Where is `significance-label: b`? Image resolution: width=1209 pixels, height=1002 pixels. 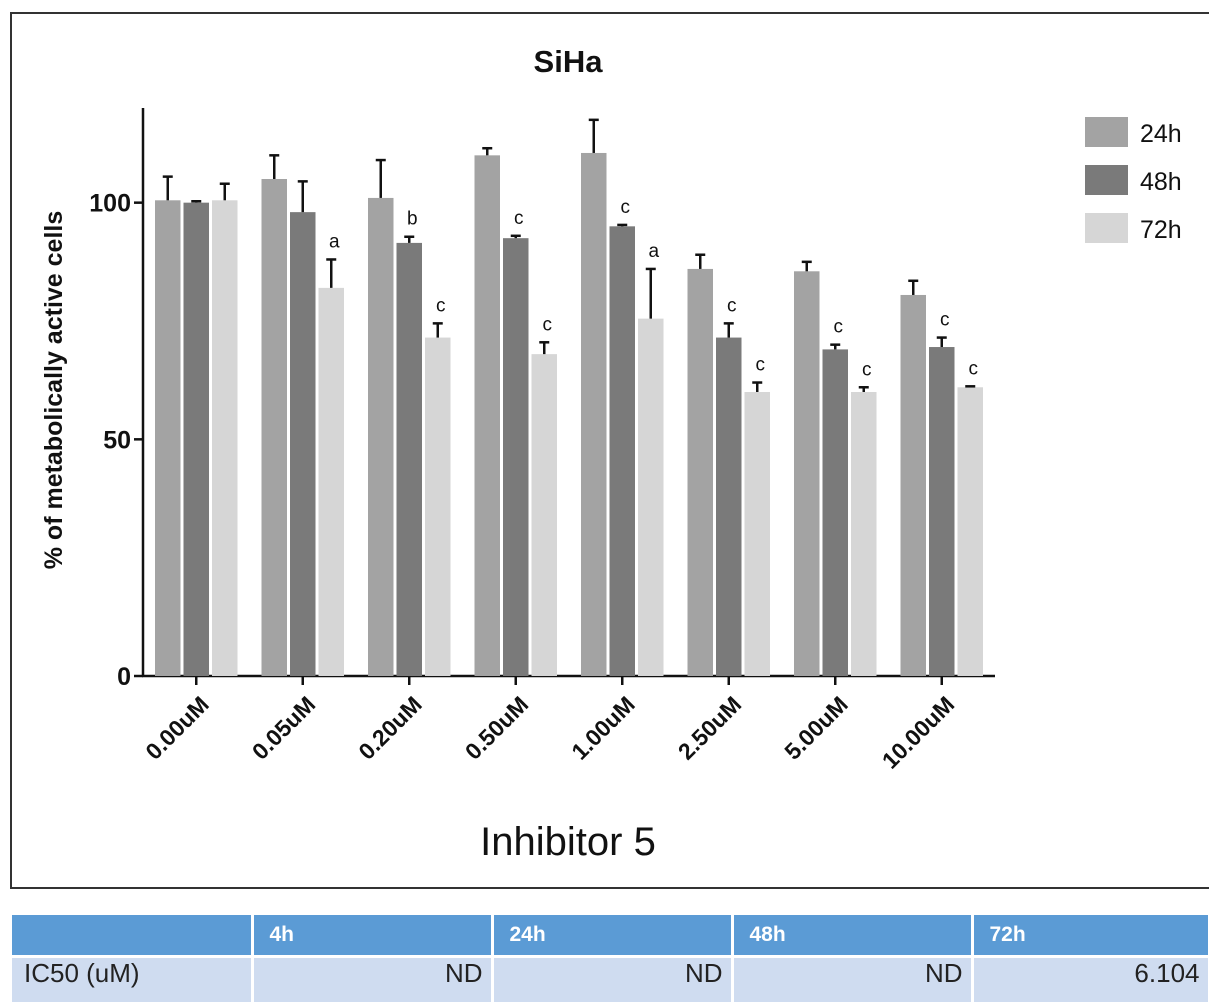 significance-label: b is located at coordinates (412, 219).